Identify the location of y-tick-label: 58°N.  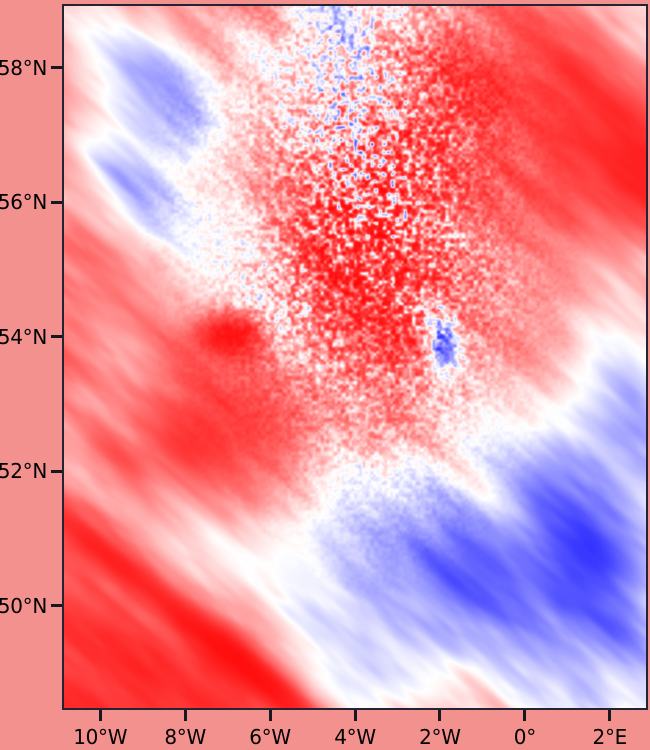
(23, 67).